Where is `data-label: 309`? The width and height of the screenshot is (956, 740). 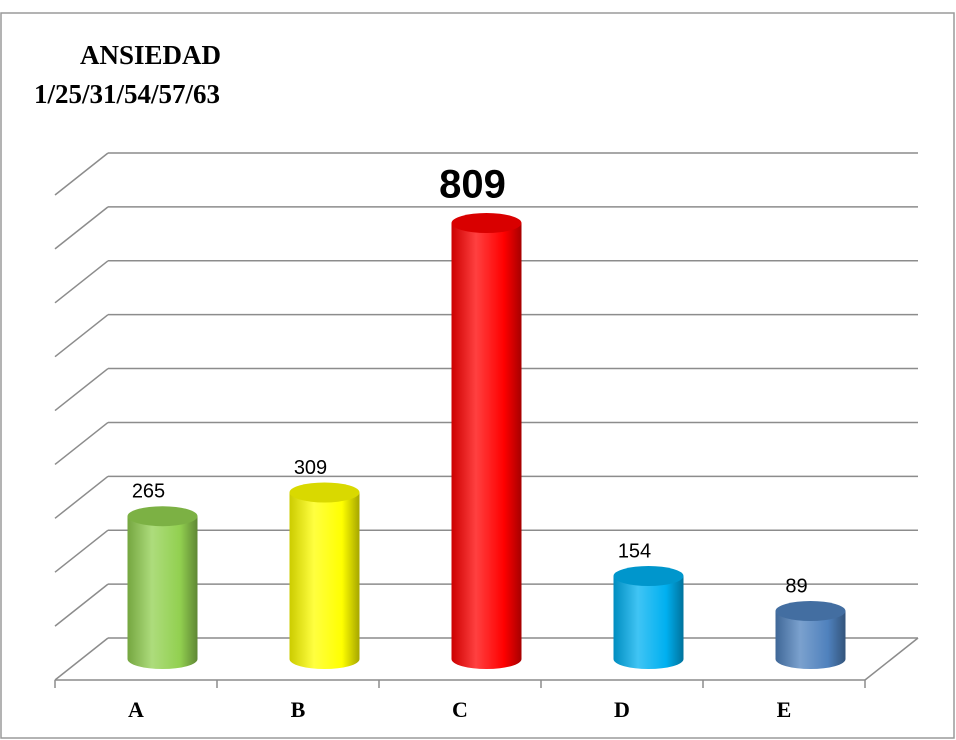 data-label: 309 is located at coordinates (310, 468).